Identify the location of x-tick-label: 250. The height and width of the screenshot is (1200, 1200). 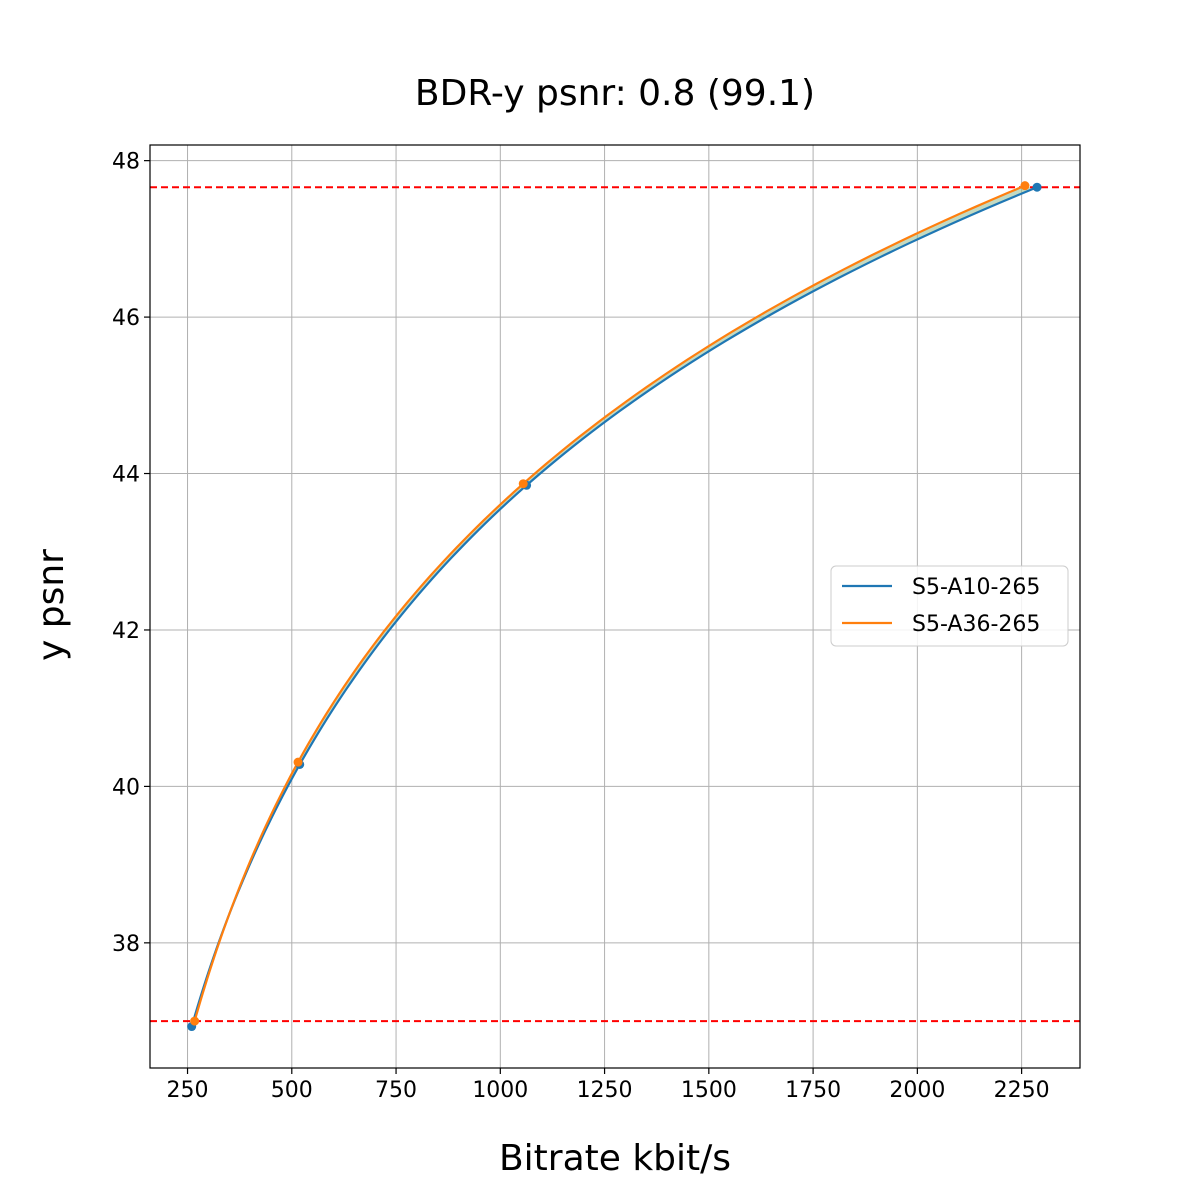
(188, 1090).